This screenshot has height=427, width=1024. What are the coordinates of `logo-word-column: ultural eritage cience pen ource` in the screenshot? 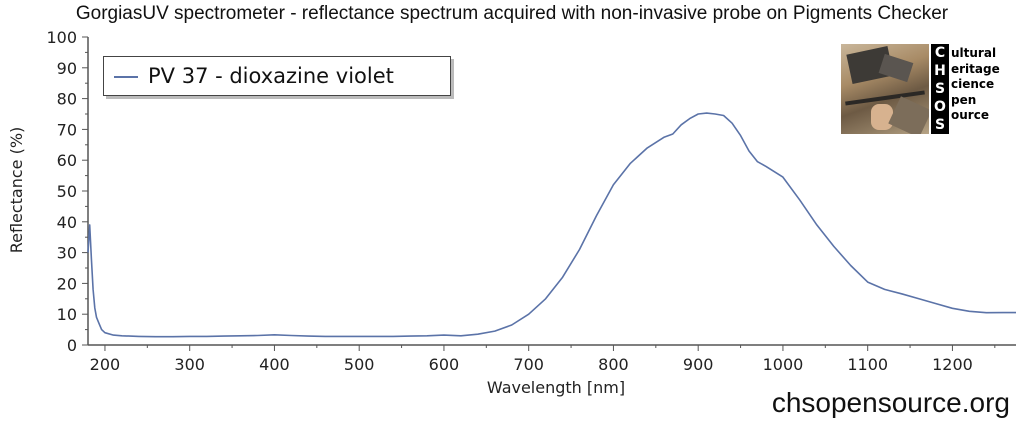 It's located at (975, 89).